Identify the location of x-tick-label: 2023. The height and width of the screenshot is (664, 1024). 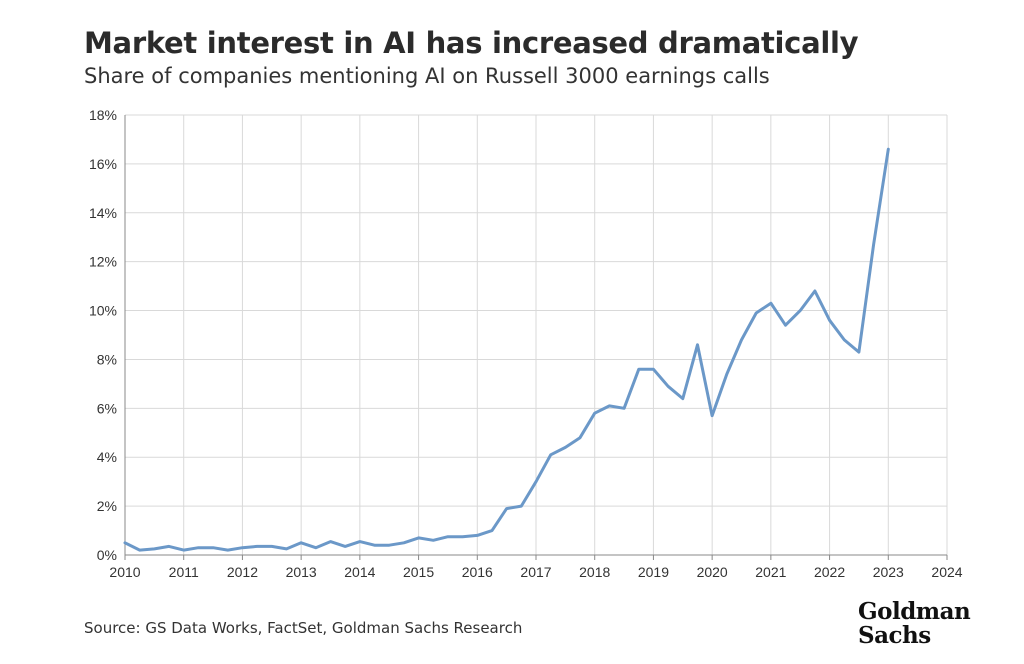
(888, 572).